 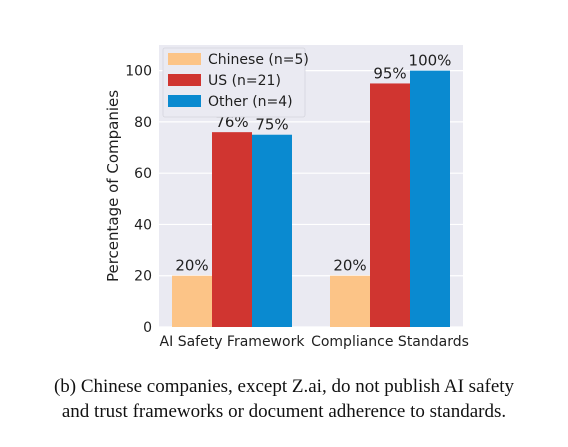 What do you see at coordinates (389, 73) in the screenshot?
I see `bar-value-label: 95%` at bounding box center [389, 73].